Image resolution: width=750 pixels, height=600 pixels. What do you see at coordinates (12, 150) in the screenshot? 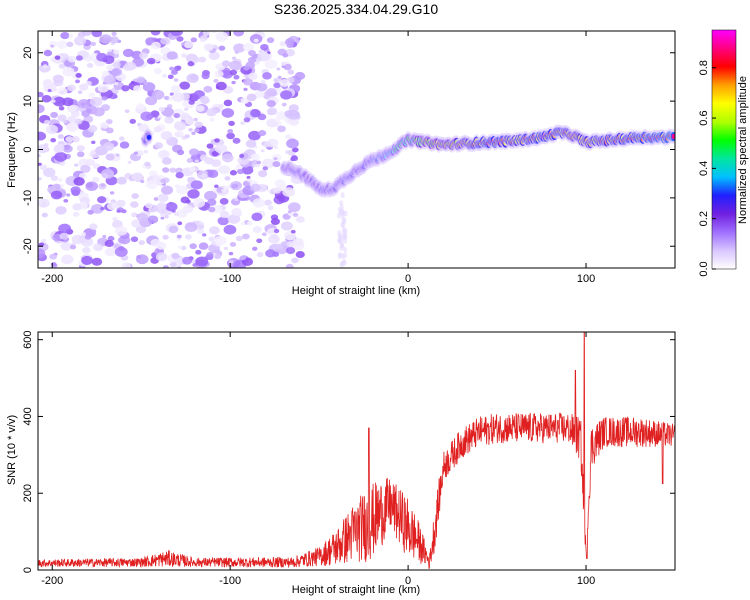
I see `spectrogram-ylabel: Frequency (Hz)` at bounding box center [12, 150].